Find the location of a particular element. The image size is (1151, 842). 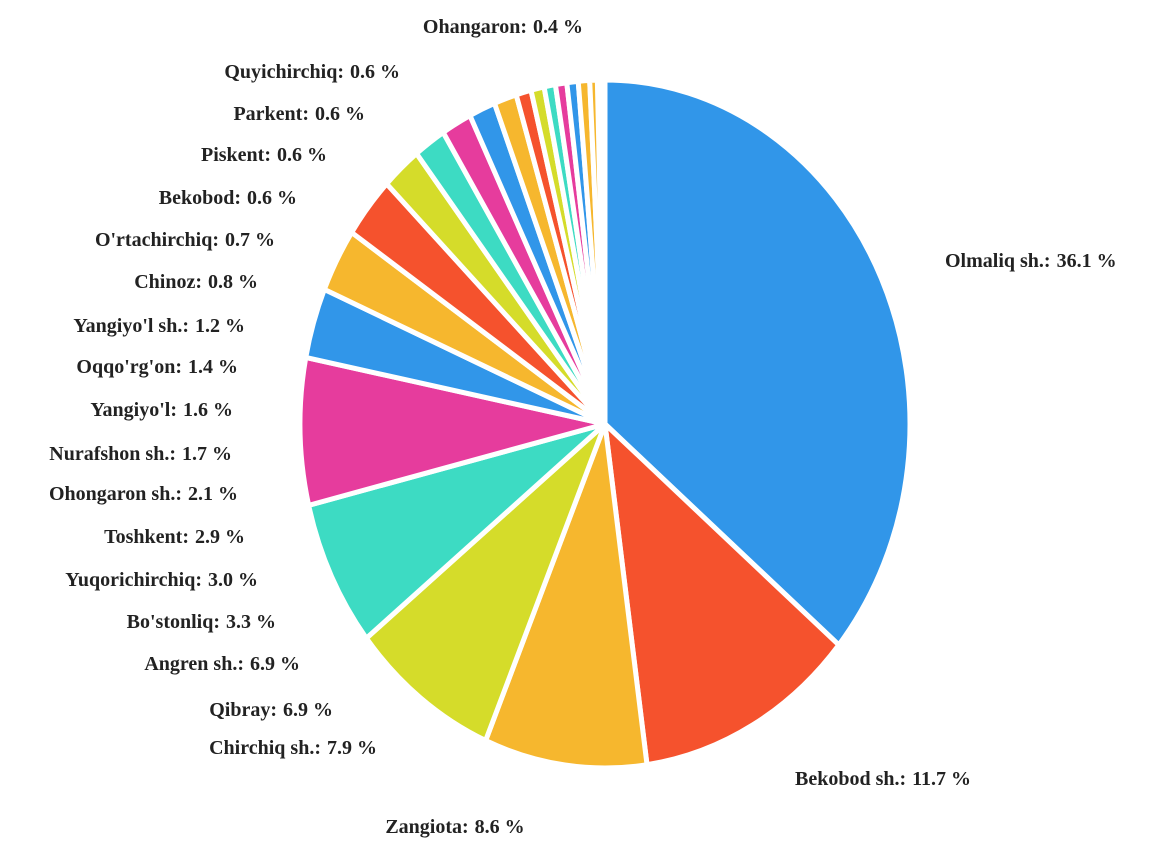

slice-value: 7.9 % is located at coordinates (352, 748).